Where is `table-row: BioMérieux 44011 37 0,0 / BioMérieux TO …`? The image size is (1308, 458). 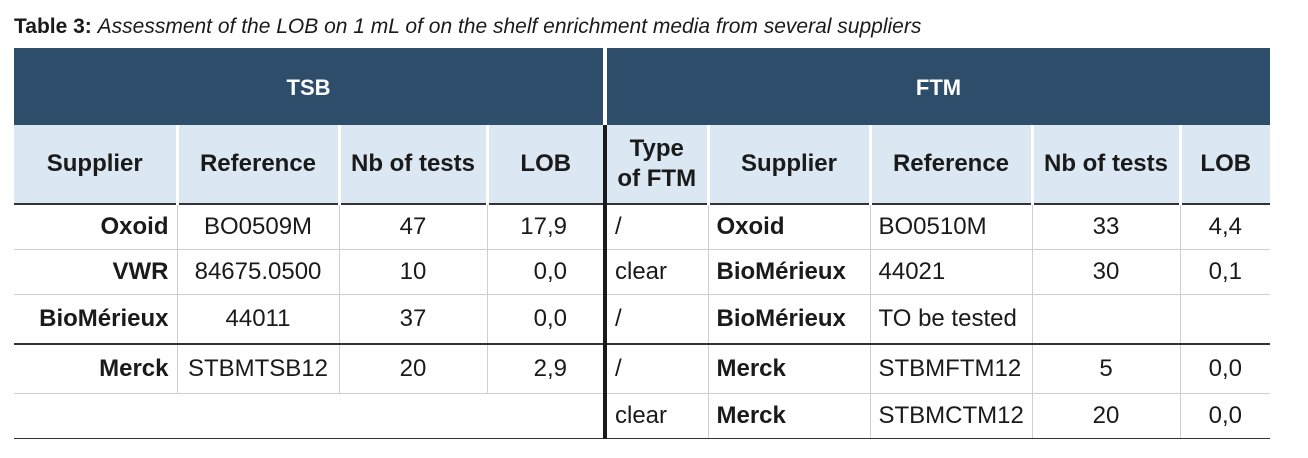 table-row: BioMérieux 44011 37 0,0 / BioMérieux TO … is located at coordinates (642, 319).